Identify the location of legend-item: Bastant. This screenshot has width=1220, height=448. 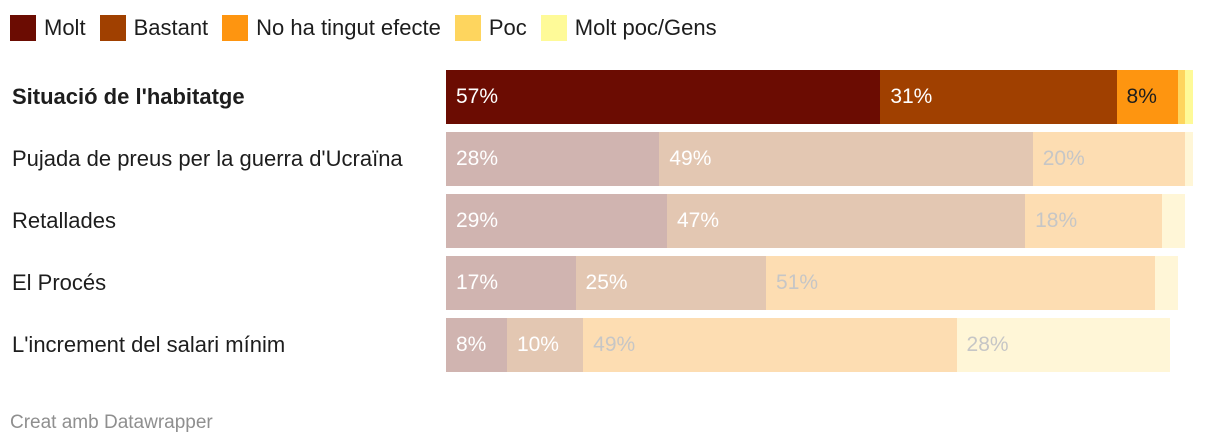
(154, 28).